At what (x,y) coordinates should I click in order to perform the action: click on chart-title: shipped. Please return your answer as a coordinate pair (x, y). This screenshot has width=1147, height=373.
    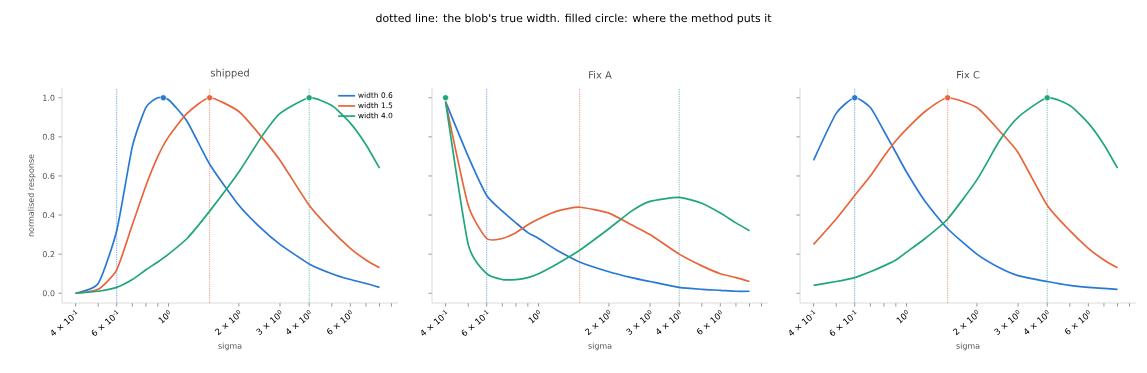
    Looking at the image, I should click on (229, 73).